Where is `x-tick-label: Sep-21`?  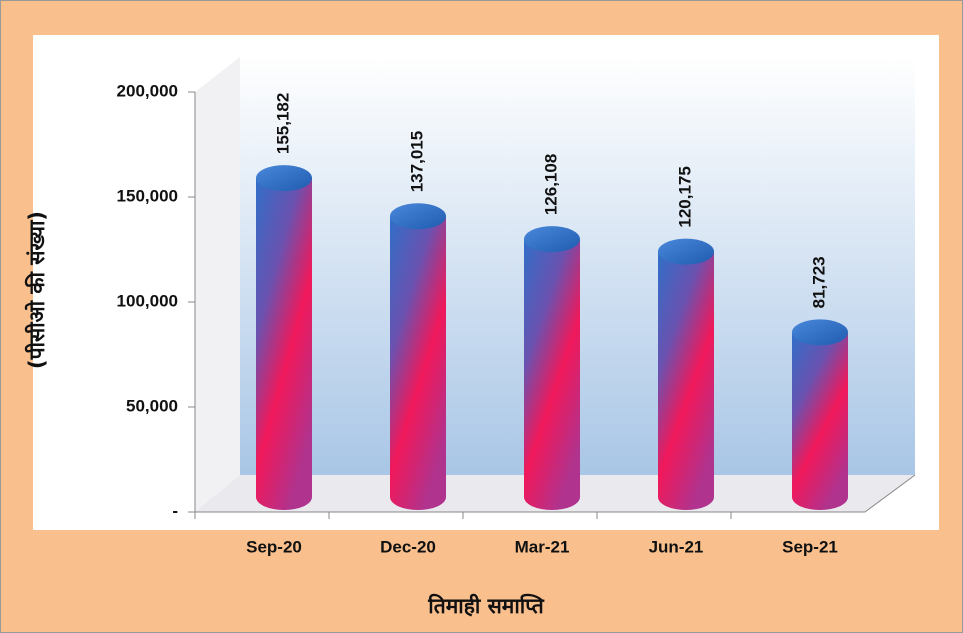 x-tick-label: Sep-21 is located at coordinates (810, 546).